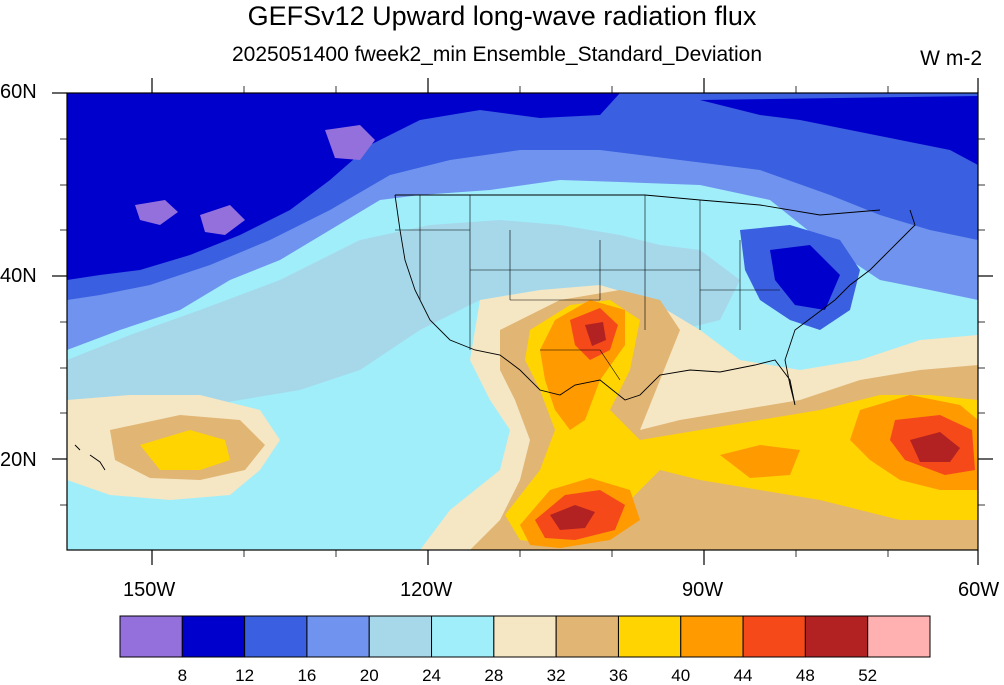 The image size is (1004, 685). I want to click on colorbar-tick-label: 44, so click(743, 675).